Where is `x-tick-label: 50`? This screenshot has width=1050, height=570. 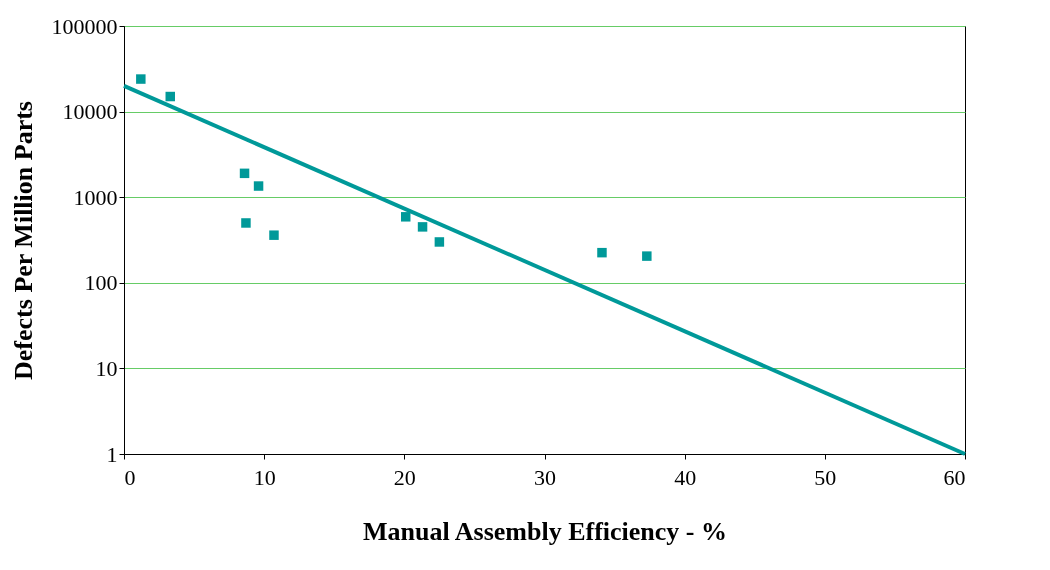
x-tick-label: 50 is located at coordinates (825, 477).